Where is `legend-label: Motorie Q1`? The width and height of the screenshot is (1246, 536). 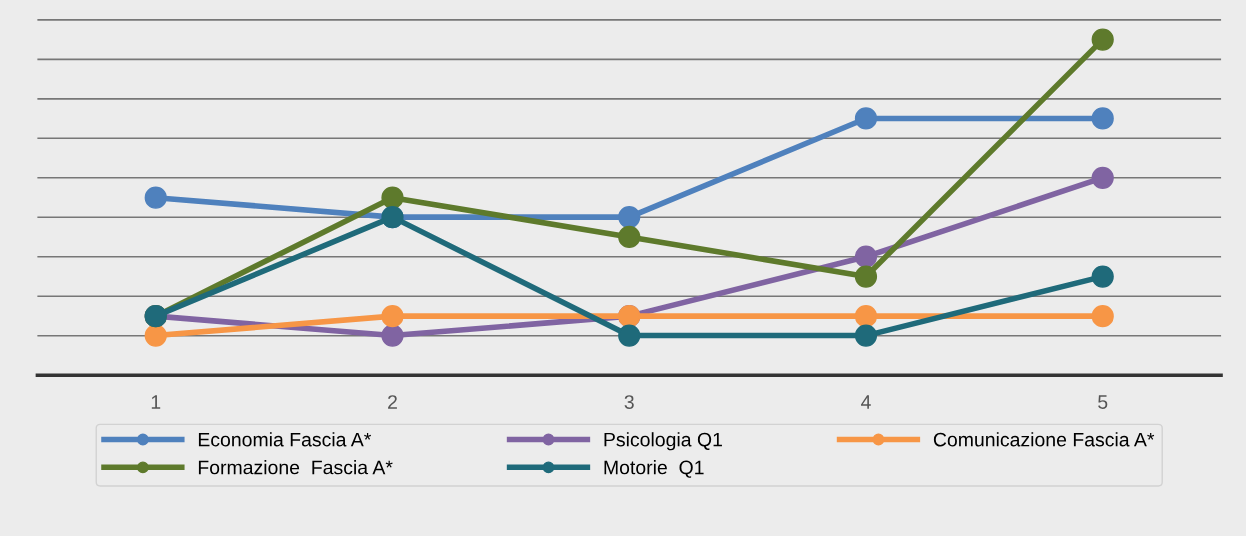
legend-label: Motorie Q1 is located at coordinates (654, 469).